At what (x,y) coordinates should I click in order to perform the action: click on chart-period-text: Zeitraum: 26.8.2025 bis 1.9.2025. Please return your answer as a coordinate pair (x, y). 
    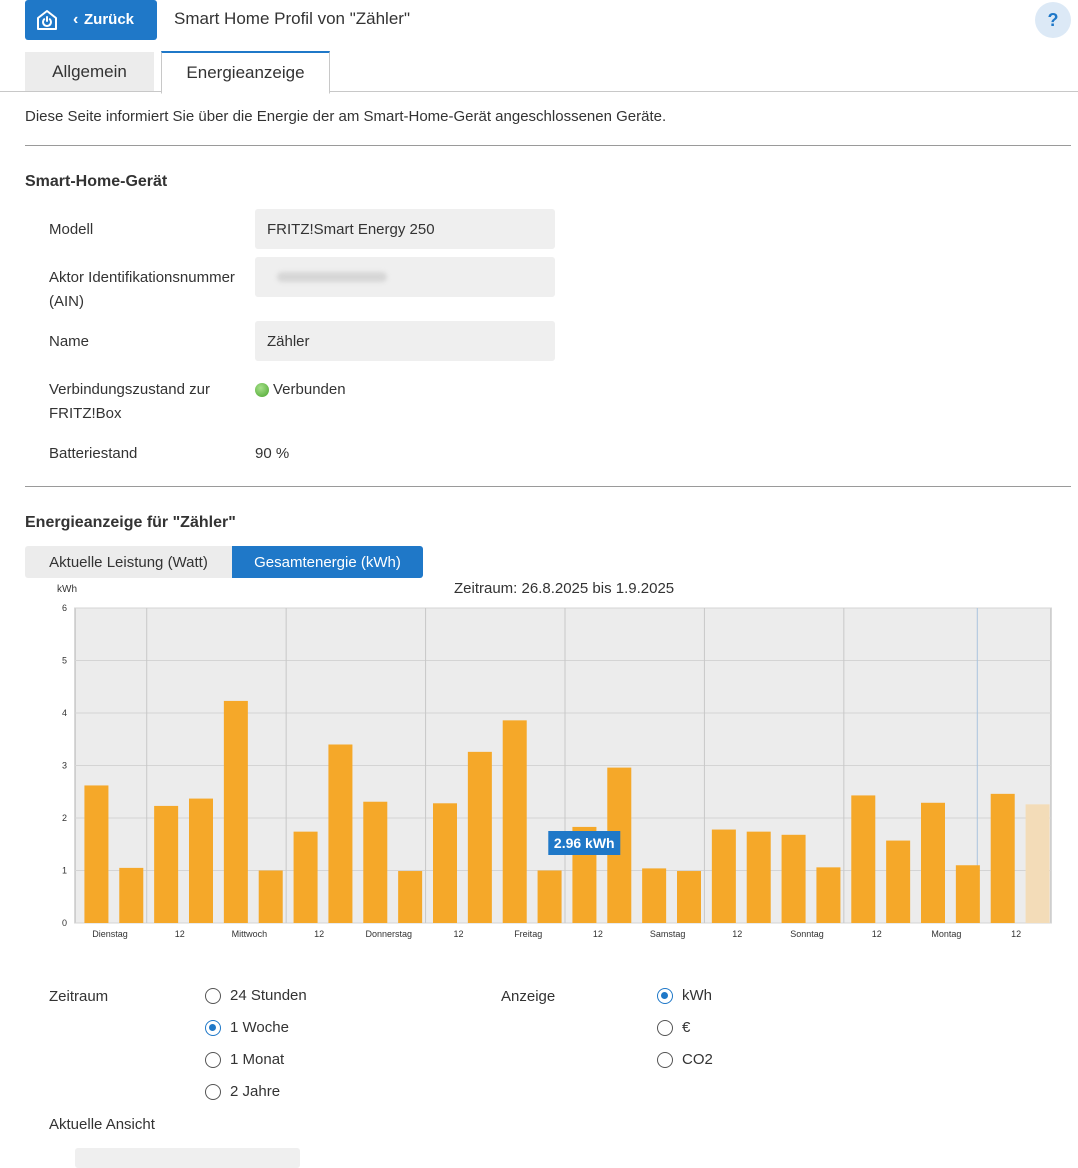
    Looking at the image, I should click on (564, 588).